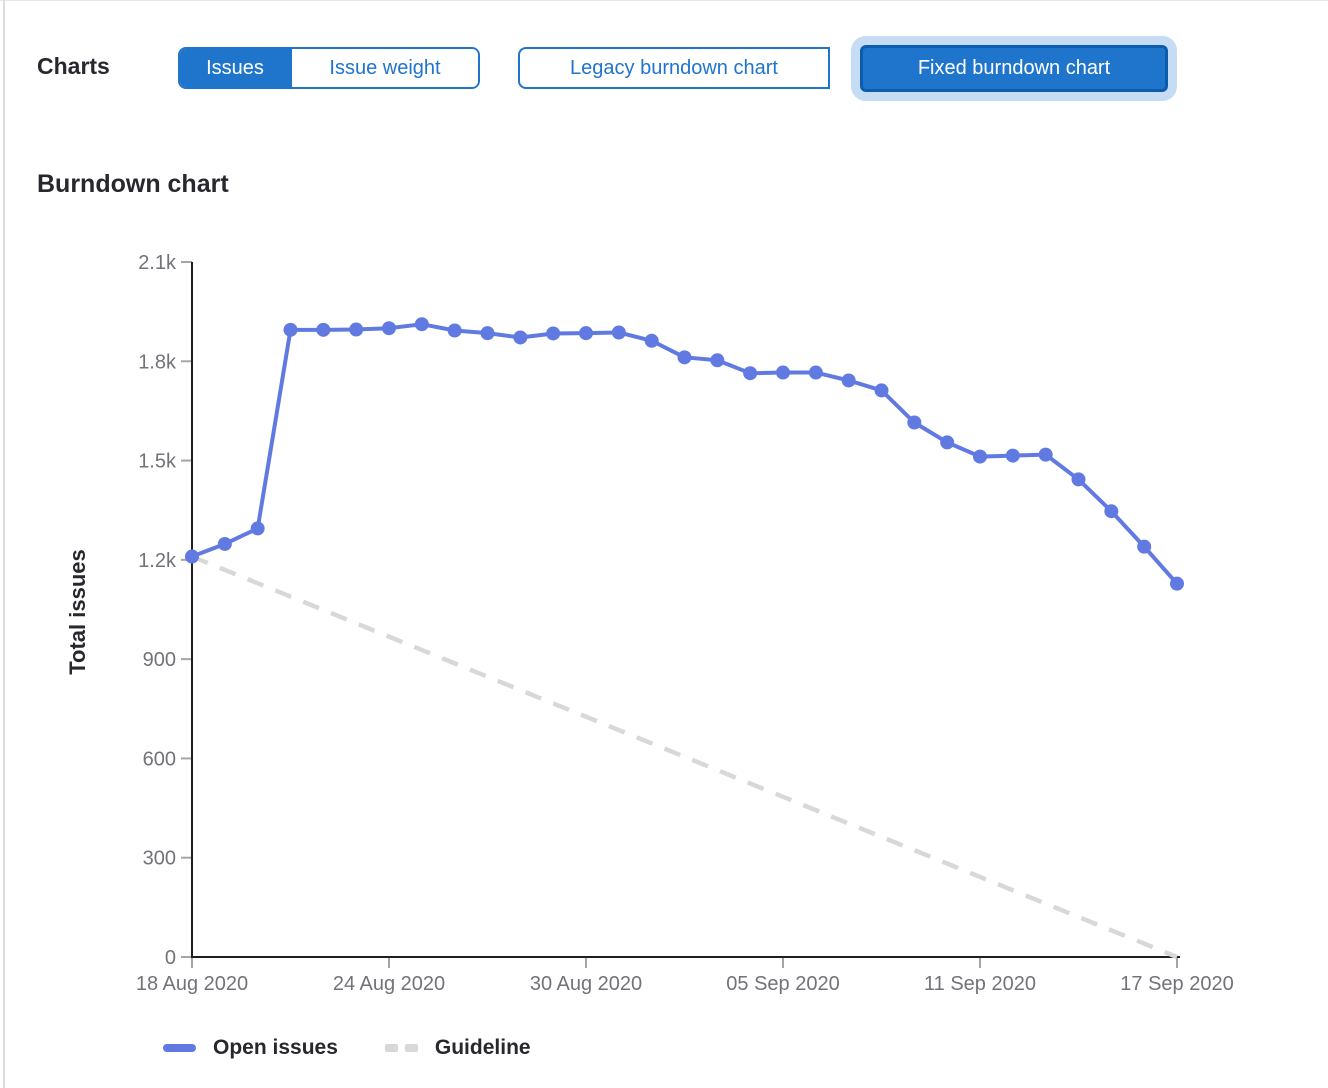 This screenshot has height=1088, width=1328. What do you see at coordinates (159, 859) in the screenshot?
I see `svg-text: 300` at bounding box center [159, 859].